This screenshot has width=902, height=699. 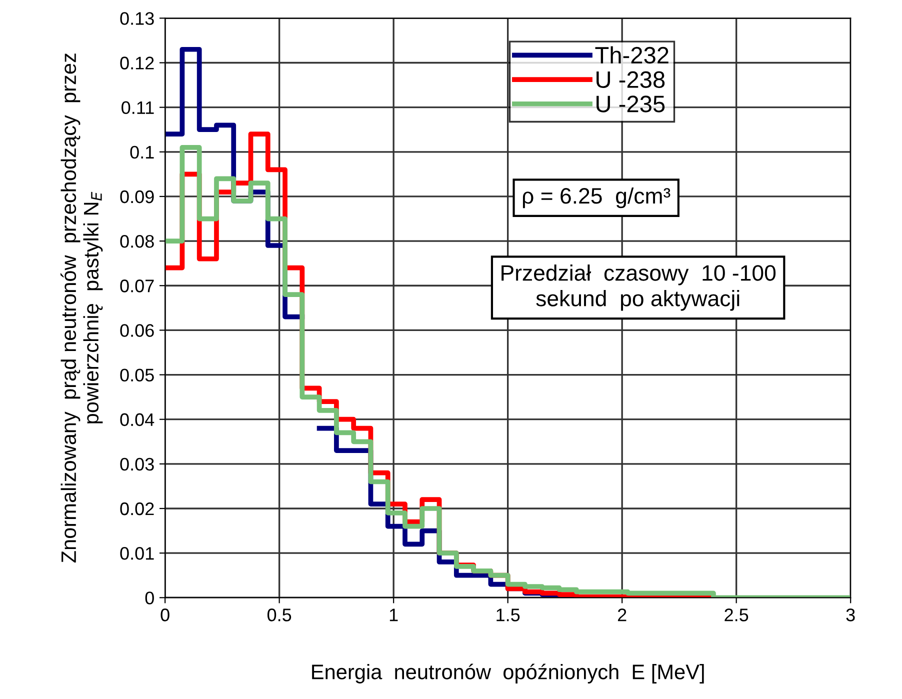 What do you see at coordinates (394, 615) in the screenshot?
I see `x-tick-label: 1` at bounding box center [394, 615].